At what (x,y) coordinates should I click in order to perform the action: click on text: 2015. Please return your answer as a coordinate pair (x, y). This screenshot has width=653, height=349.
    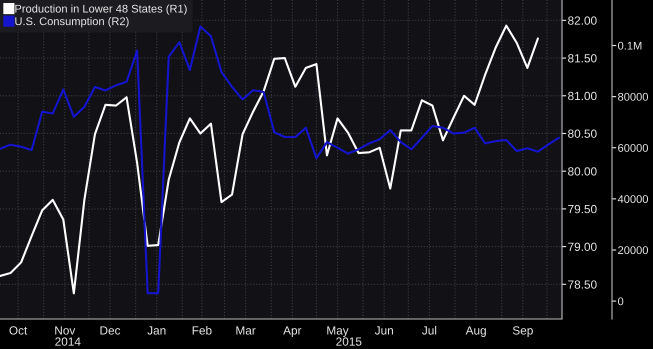
    Looking at the image, I should click on (349, 341).